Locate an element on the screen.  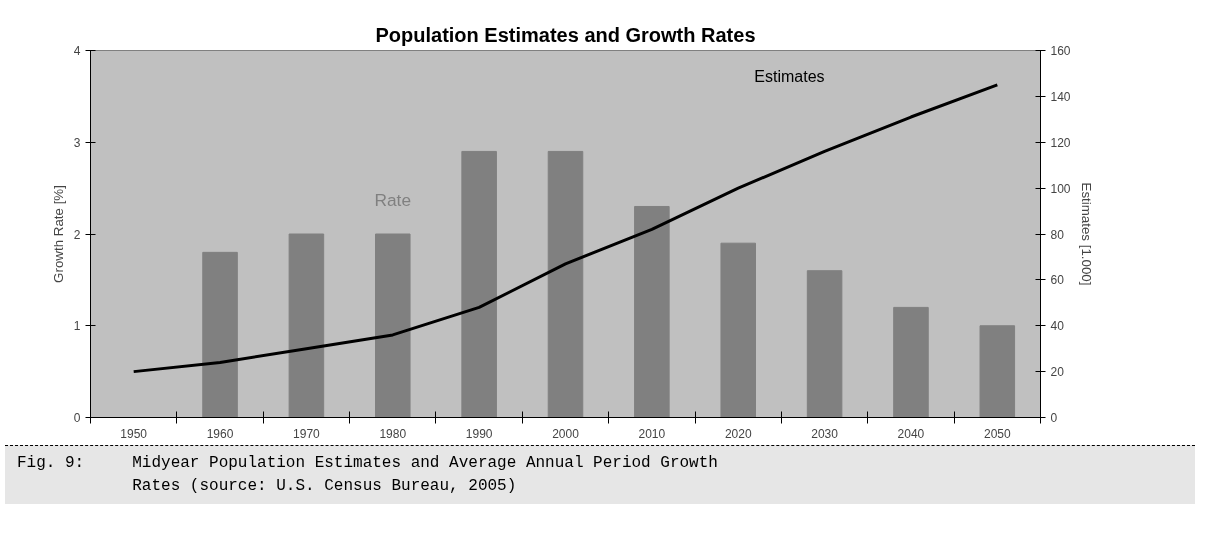
x-tick-label: 2020 is located at coordinates (738, 433).